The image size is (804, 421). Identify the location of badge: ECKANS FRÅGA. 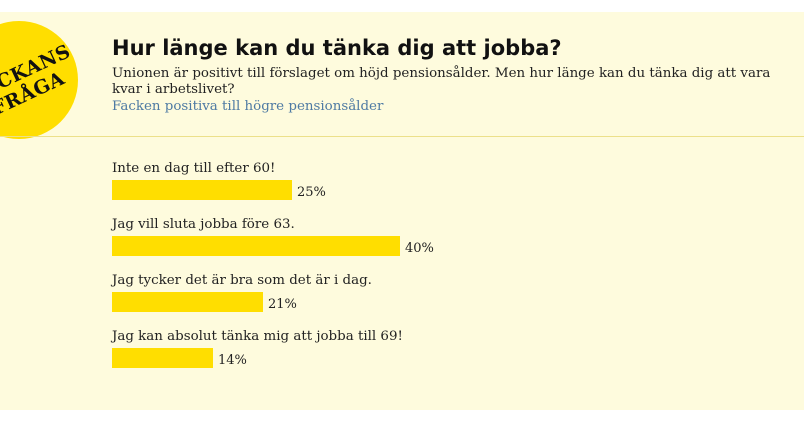
(39, 80).